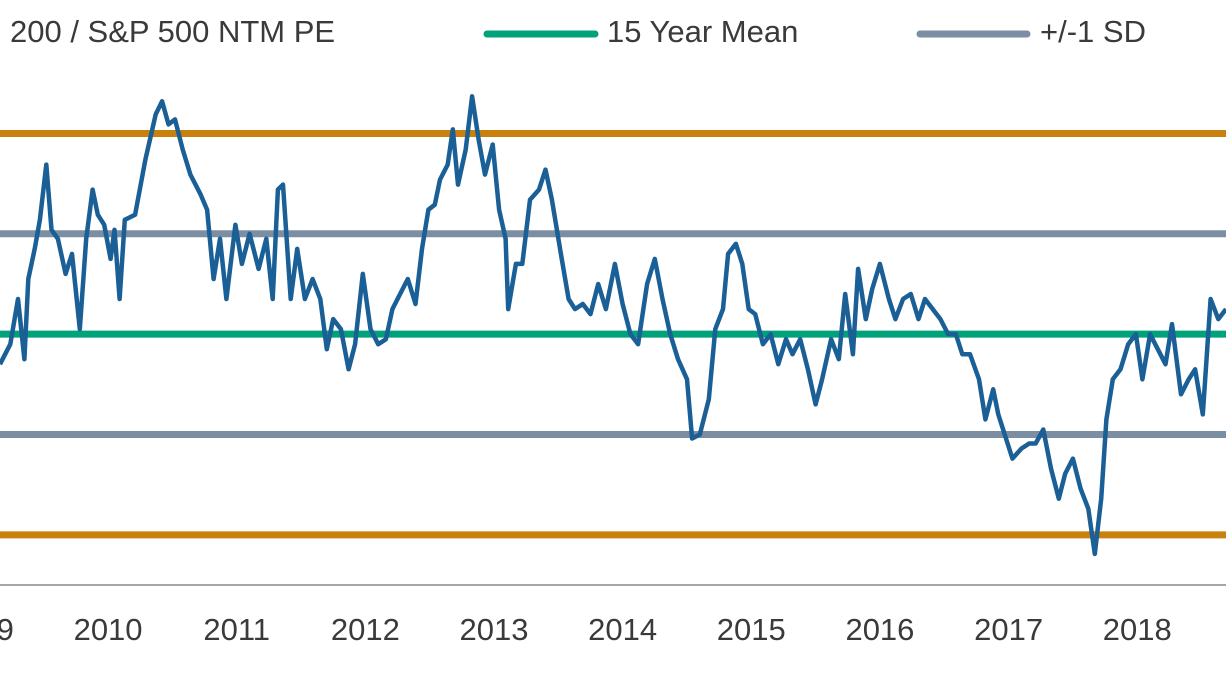 This screenshot has width=1226, height=690. I want to click on legend-label: +/-1 SD, so click(1093, 31).